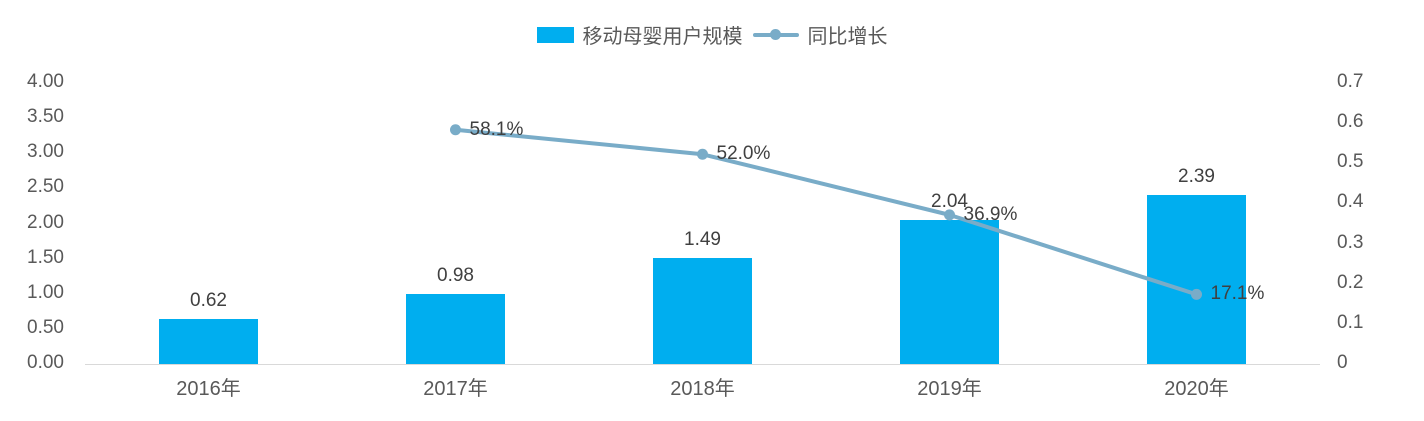 The image size is (1424, 421). What do you see at coordinates (662, 37) in the screenshot?
I see `legend-label-bar-series: 移动母婴用户规模` at bounding box center [662, 37].